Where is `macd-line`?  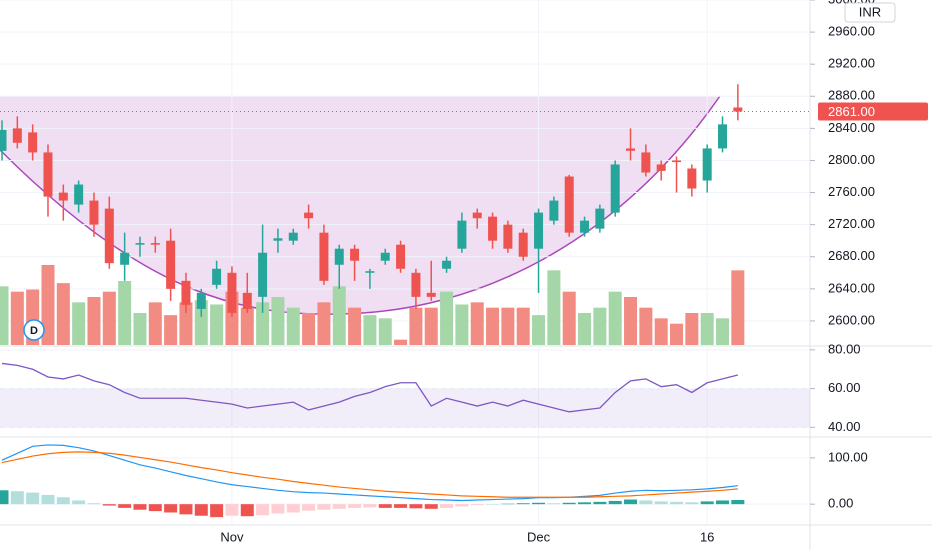 macd-line is located at coordinates (369, 474).